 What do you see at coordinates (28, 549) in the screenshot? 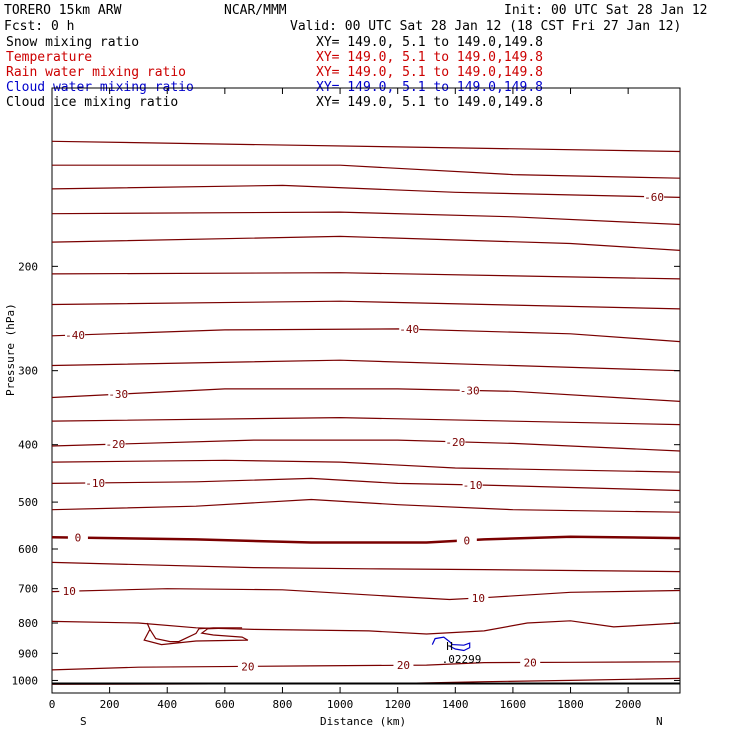
I see `y-tick-label: 600` at bounding box center [28, 549].